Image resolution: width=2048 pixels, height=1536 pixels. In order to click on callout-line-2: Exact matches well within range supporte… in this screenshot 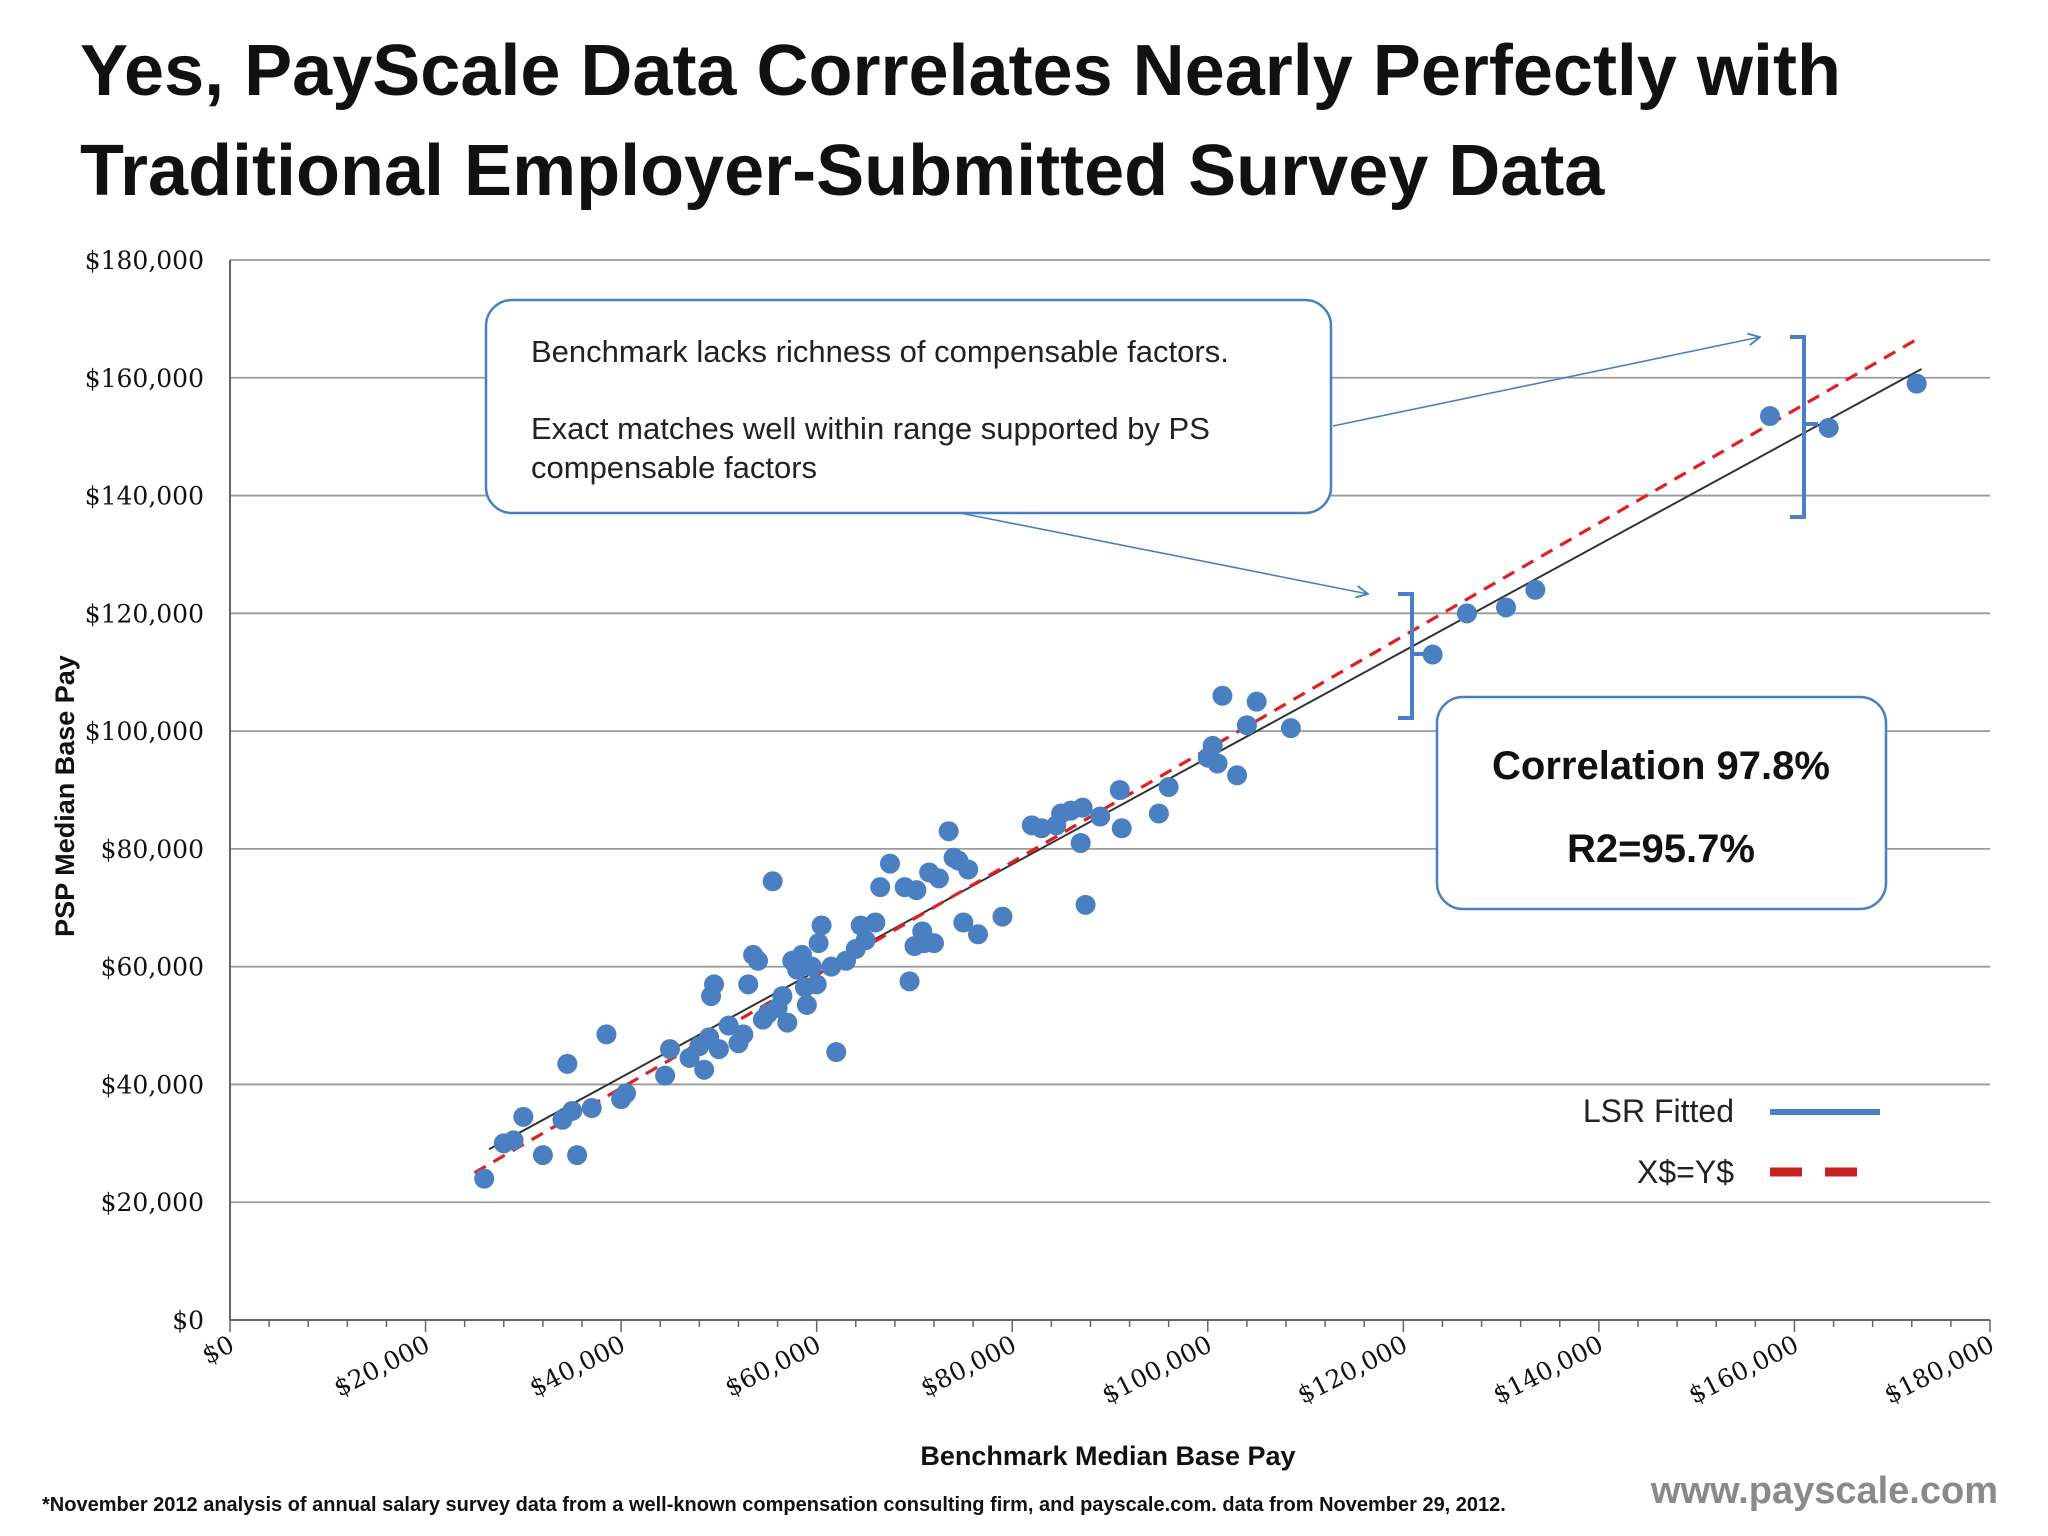, I will do `click(870, 428)`.